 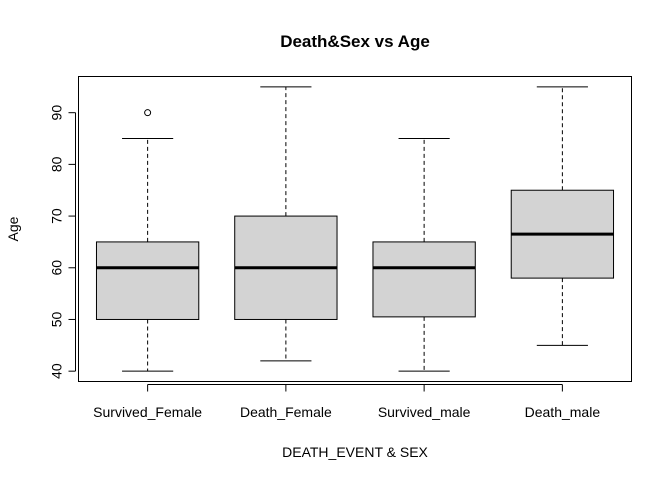 I want to click on y-tick-label: 90, so click(x=57, y=113).